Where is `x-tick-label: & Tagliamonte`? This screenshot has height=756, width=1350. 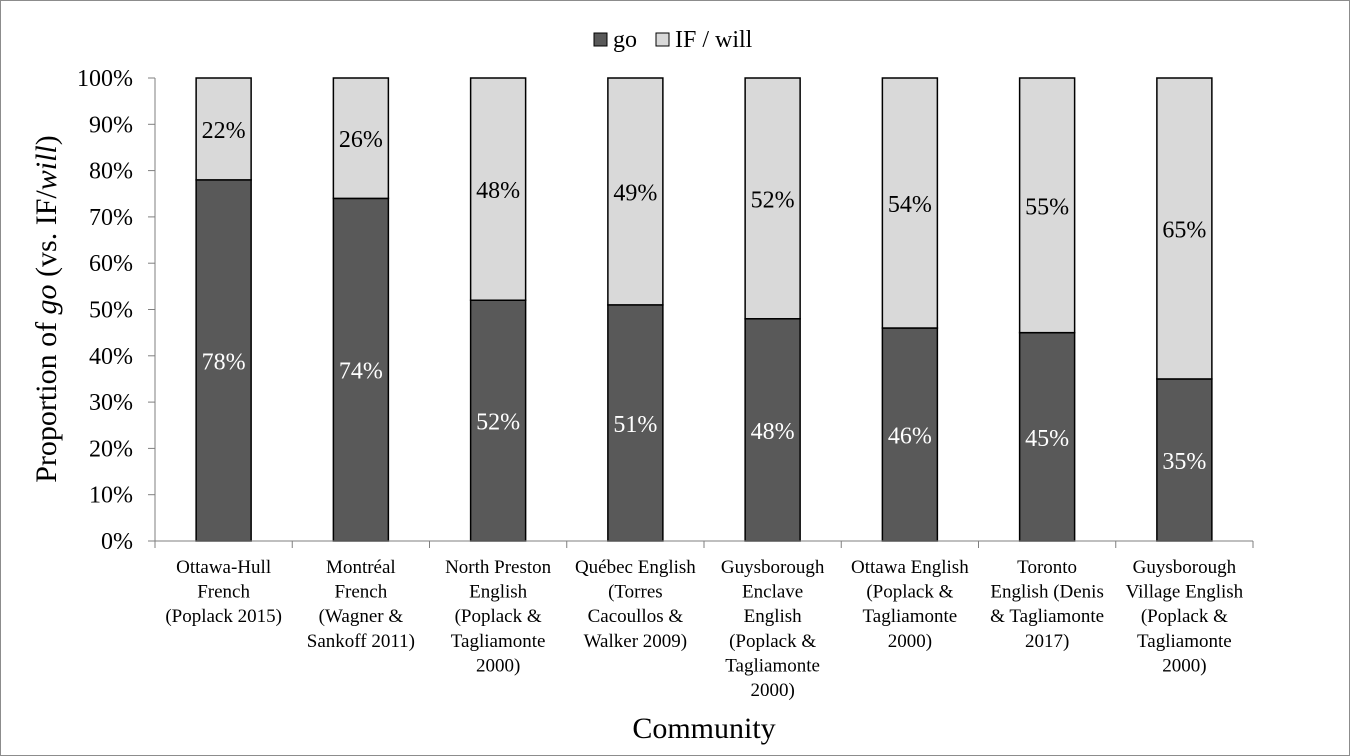
x-tick-label: & Tagliamonte is located at coordinates (1047, 616).